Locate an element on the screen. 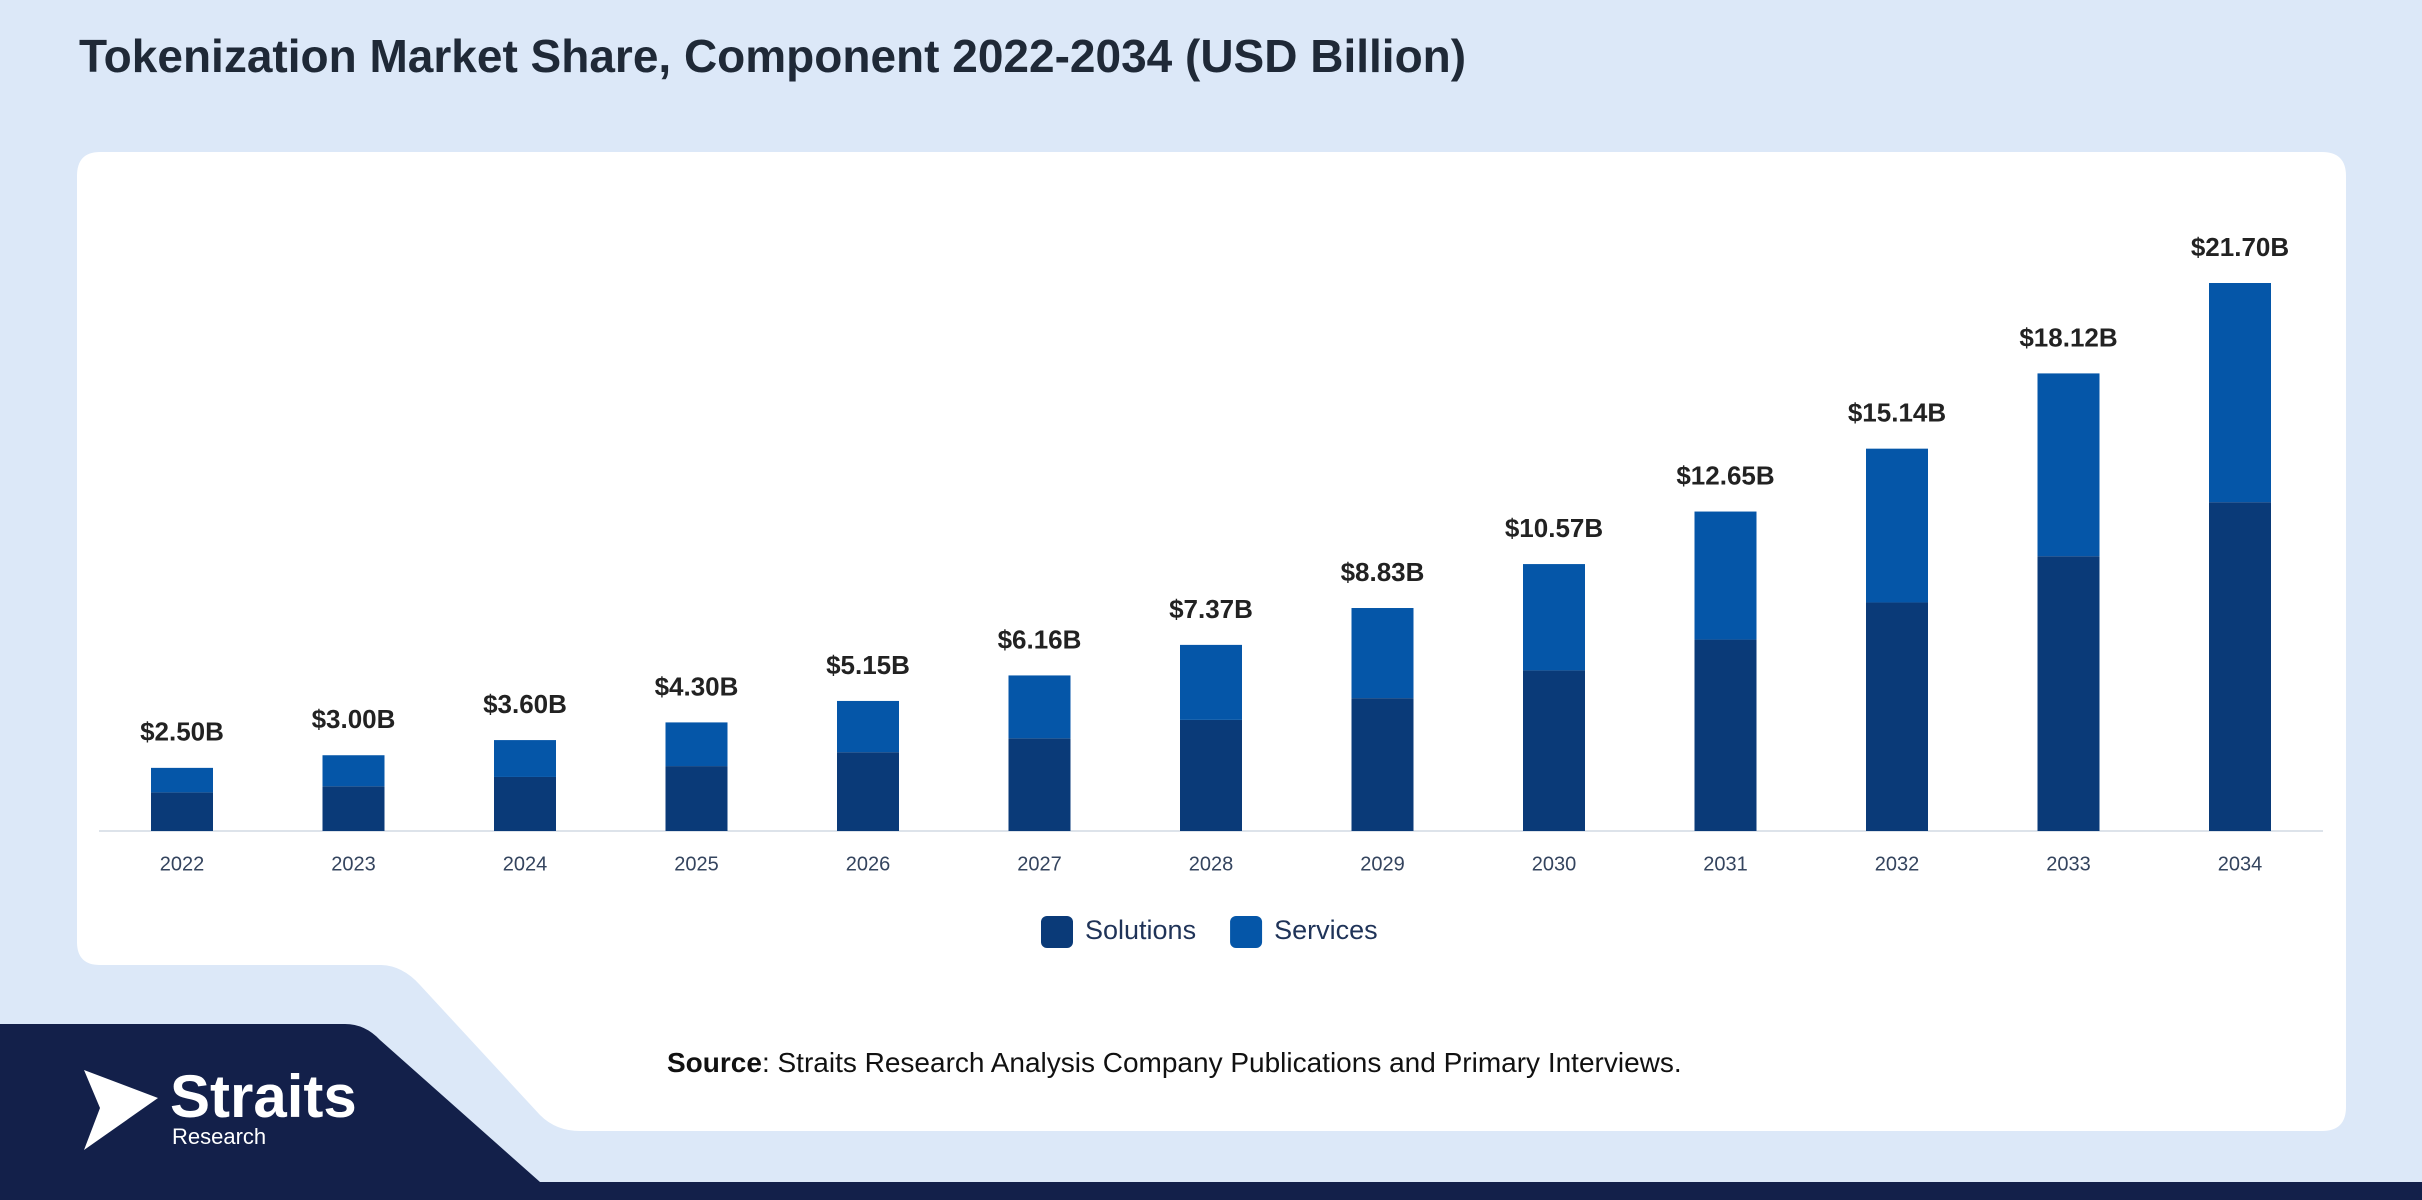  source-label: Source is located at coordinates (714, 1062).